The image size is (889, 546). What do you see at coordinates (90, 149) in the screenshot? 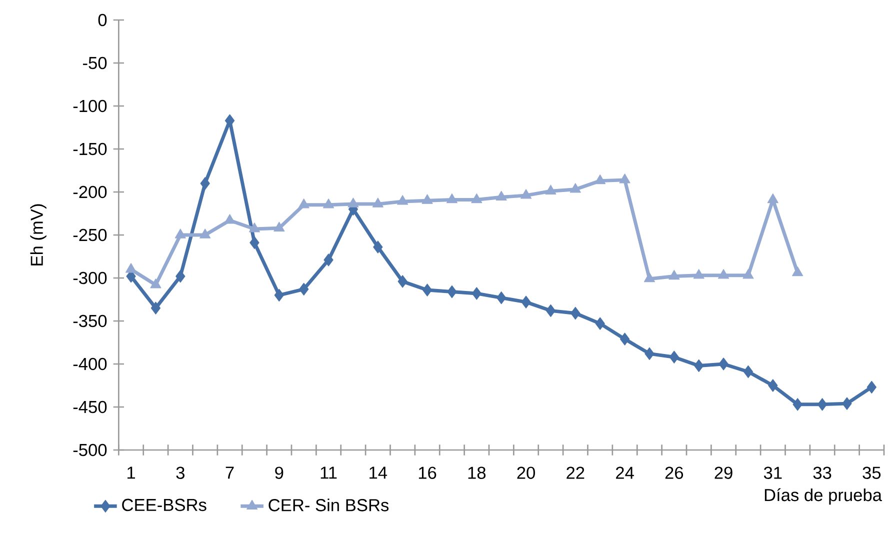
I see `y-tick-label: -150` at bounding box center [90, 149].